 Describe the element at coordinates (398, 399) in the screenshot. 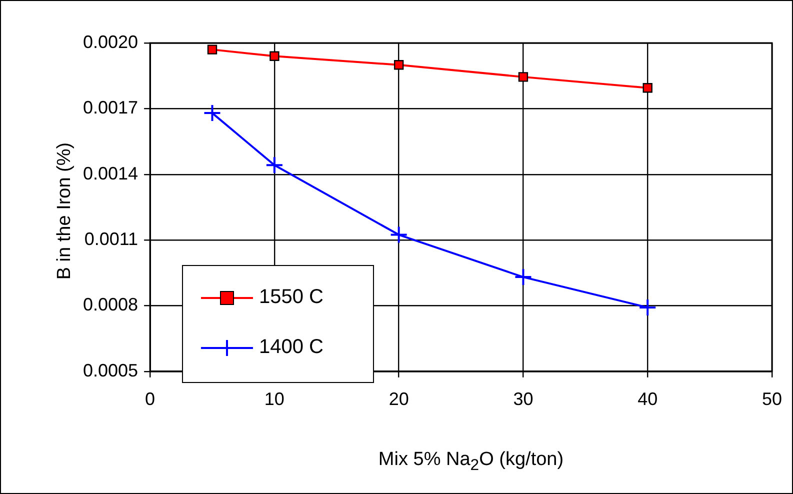

I see `x-tick-label: 20` at that location.